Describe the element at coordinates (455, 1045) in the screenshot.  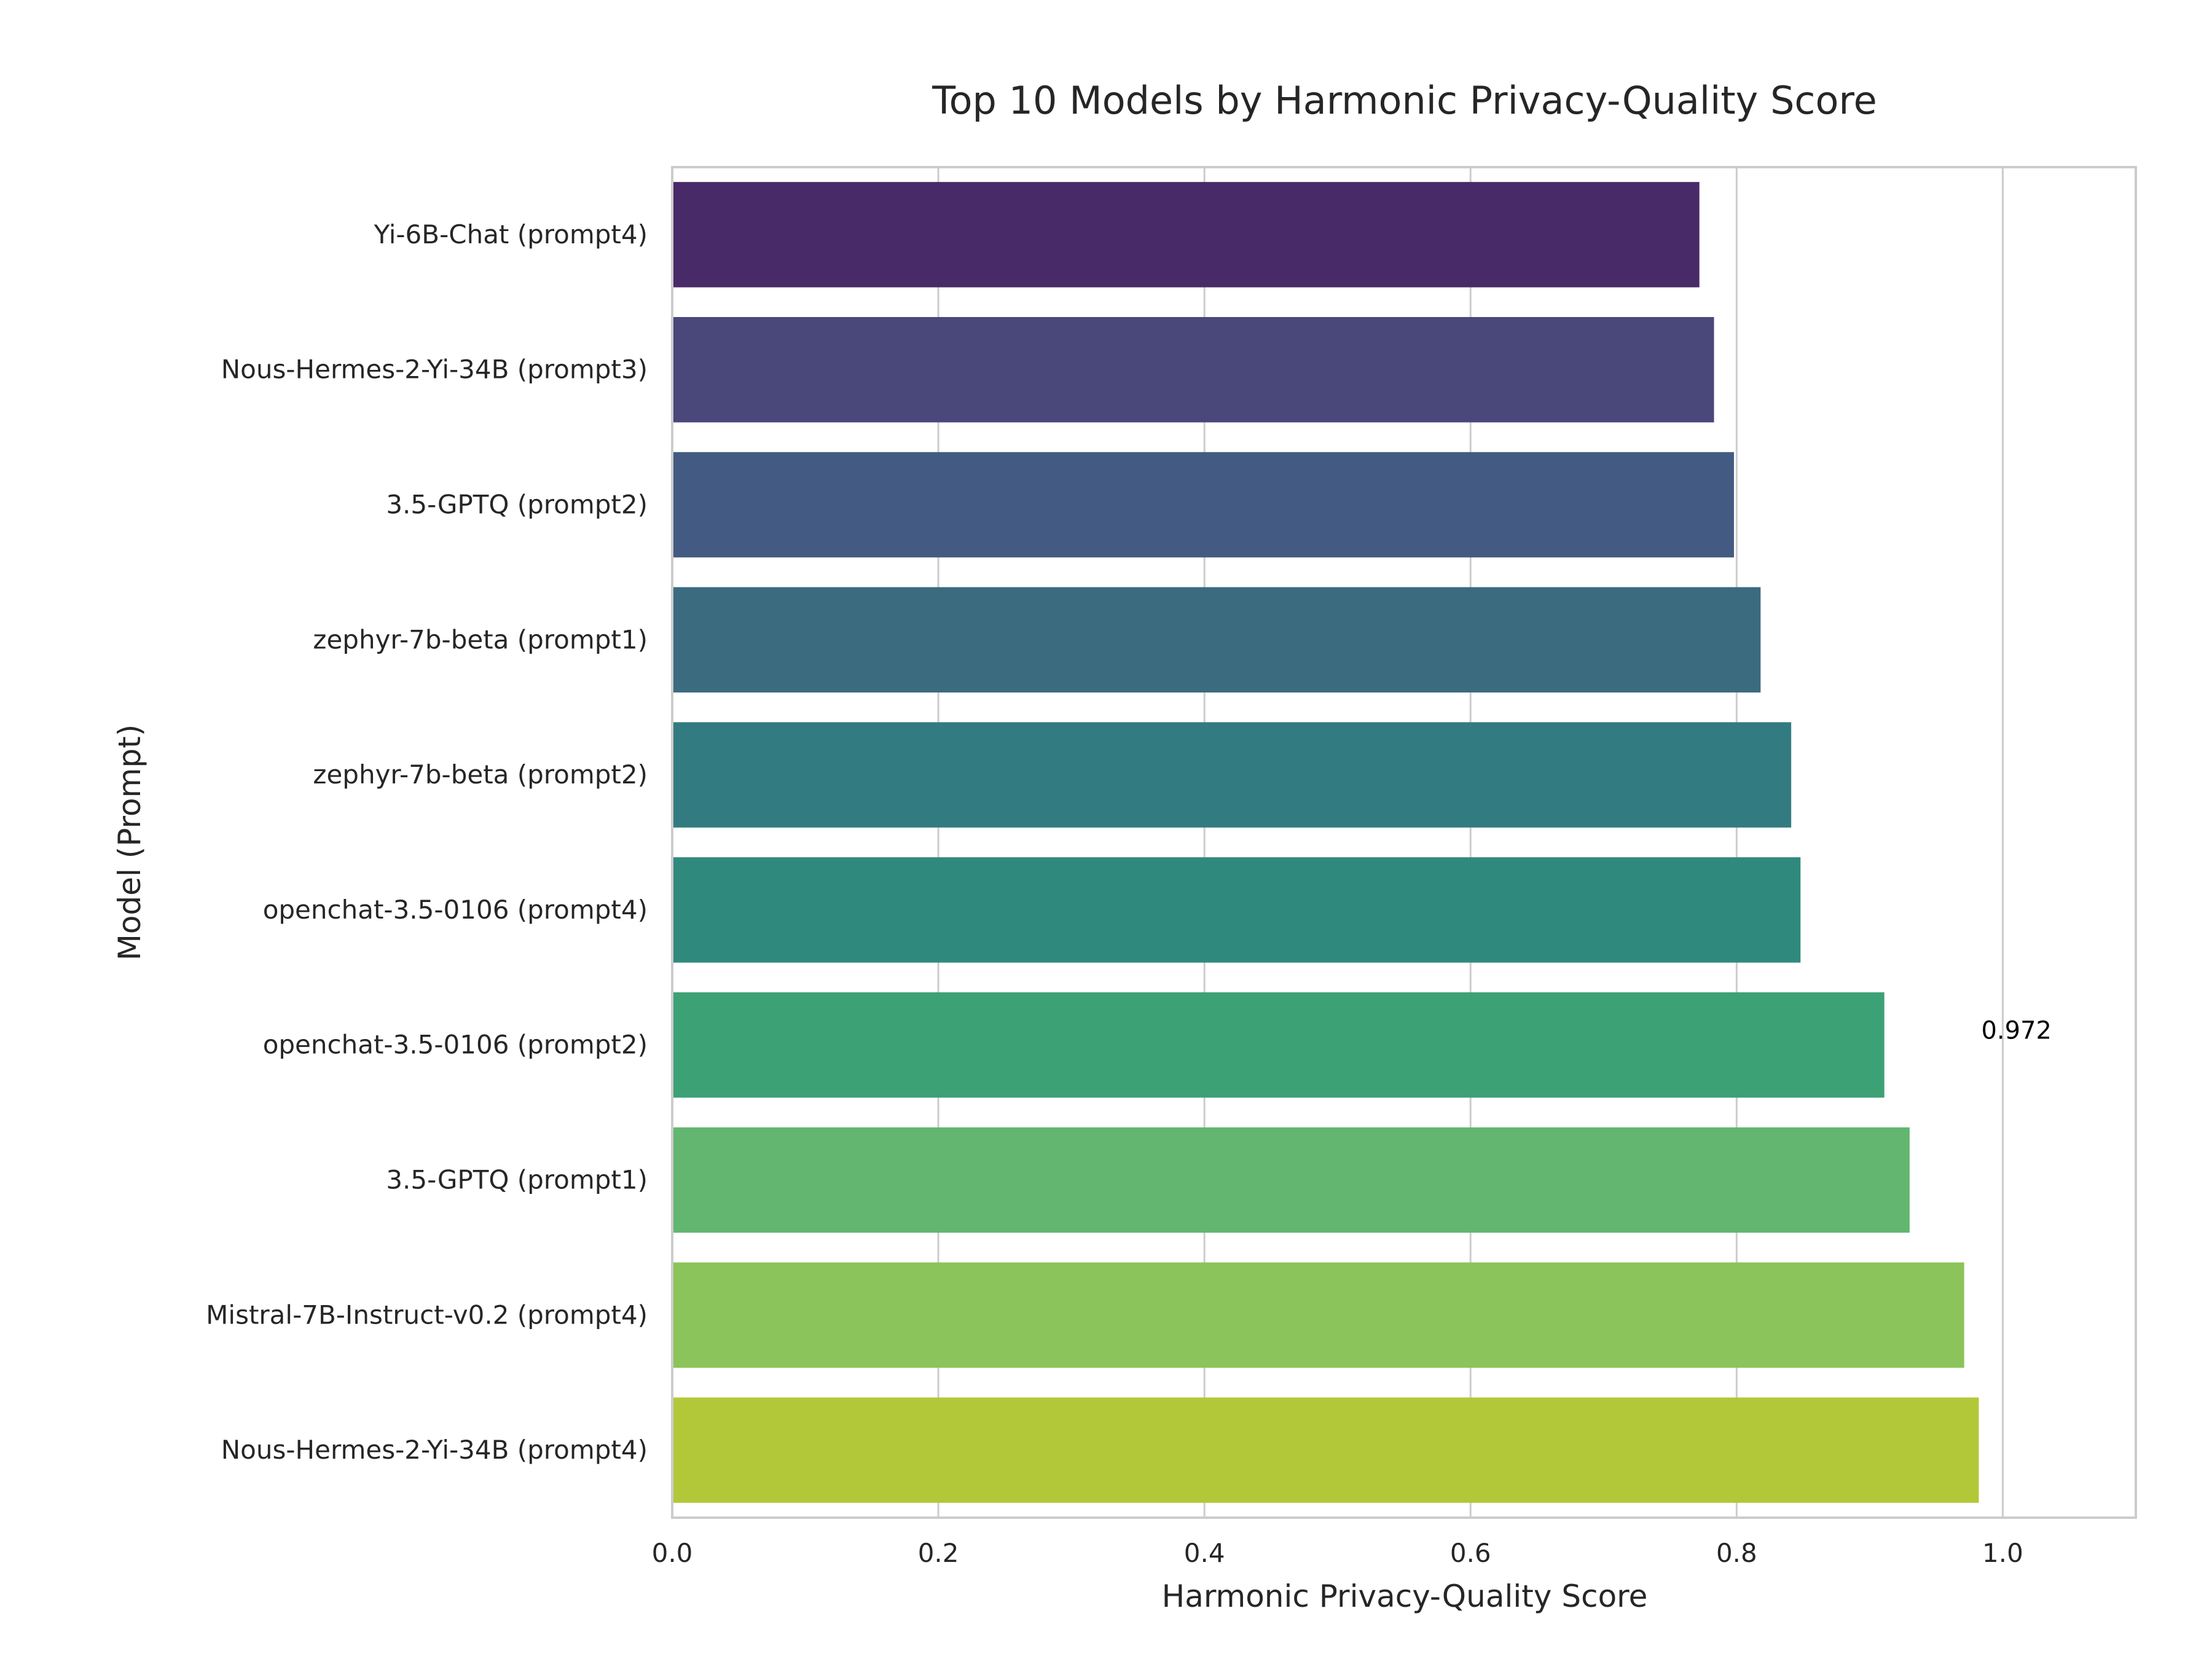
I see `y-tick-label: openchat-3.5-0106 (prompt2)` at that location.